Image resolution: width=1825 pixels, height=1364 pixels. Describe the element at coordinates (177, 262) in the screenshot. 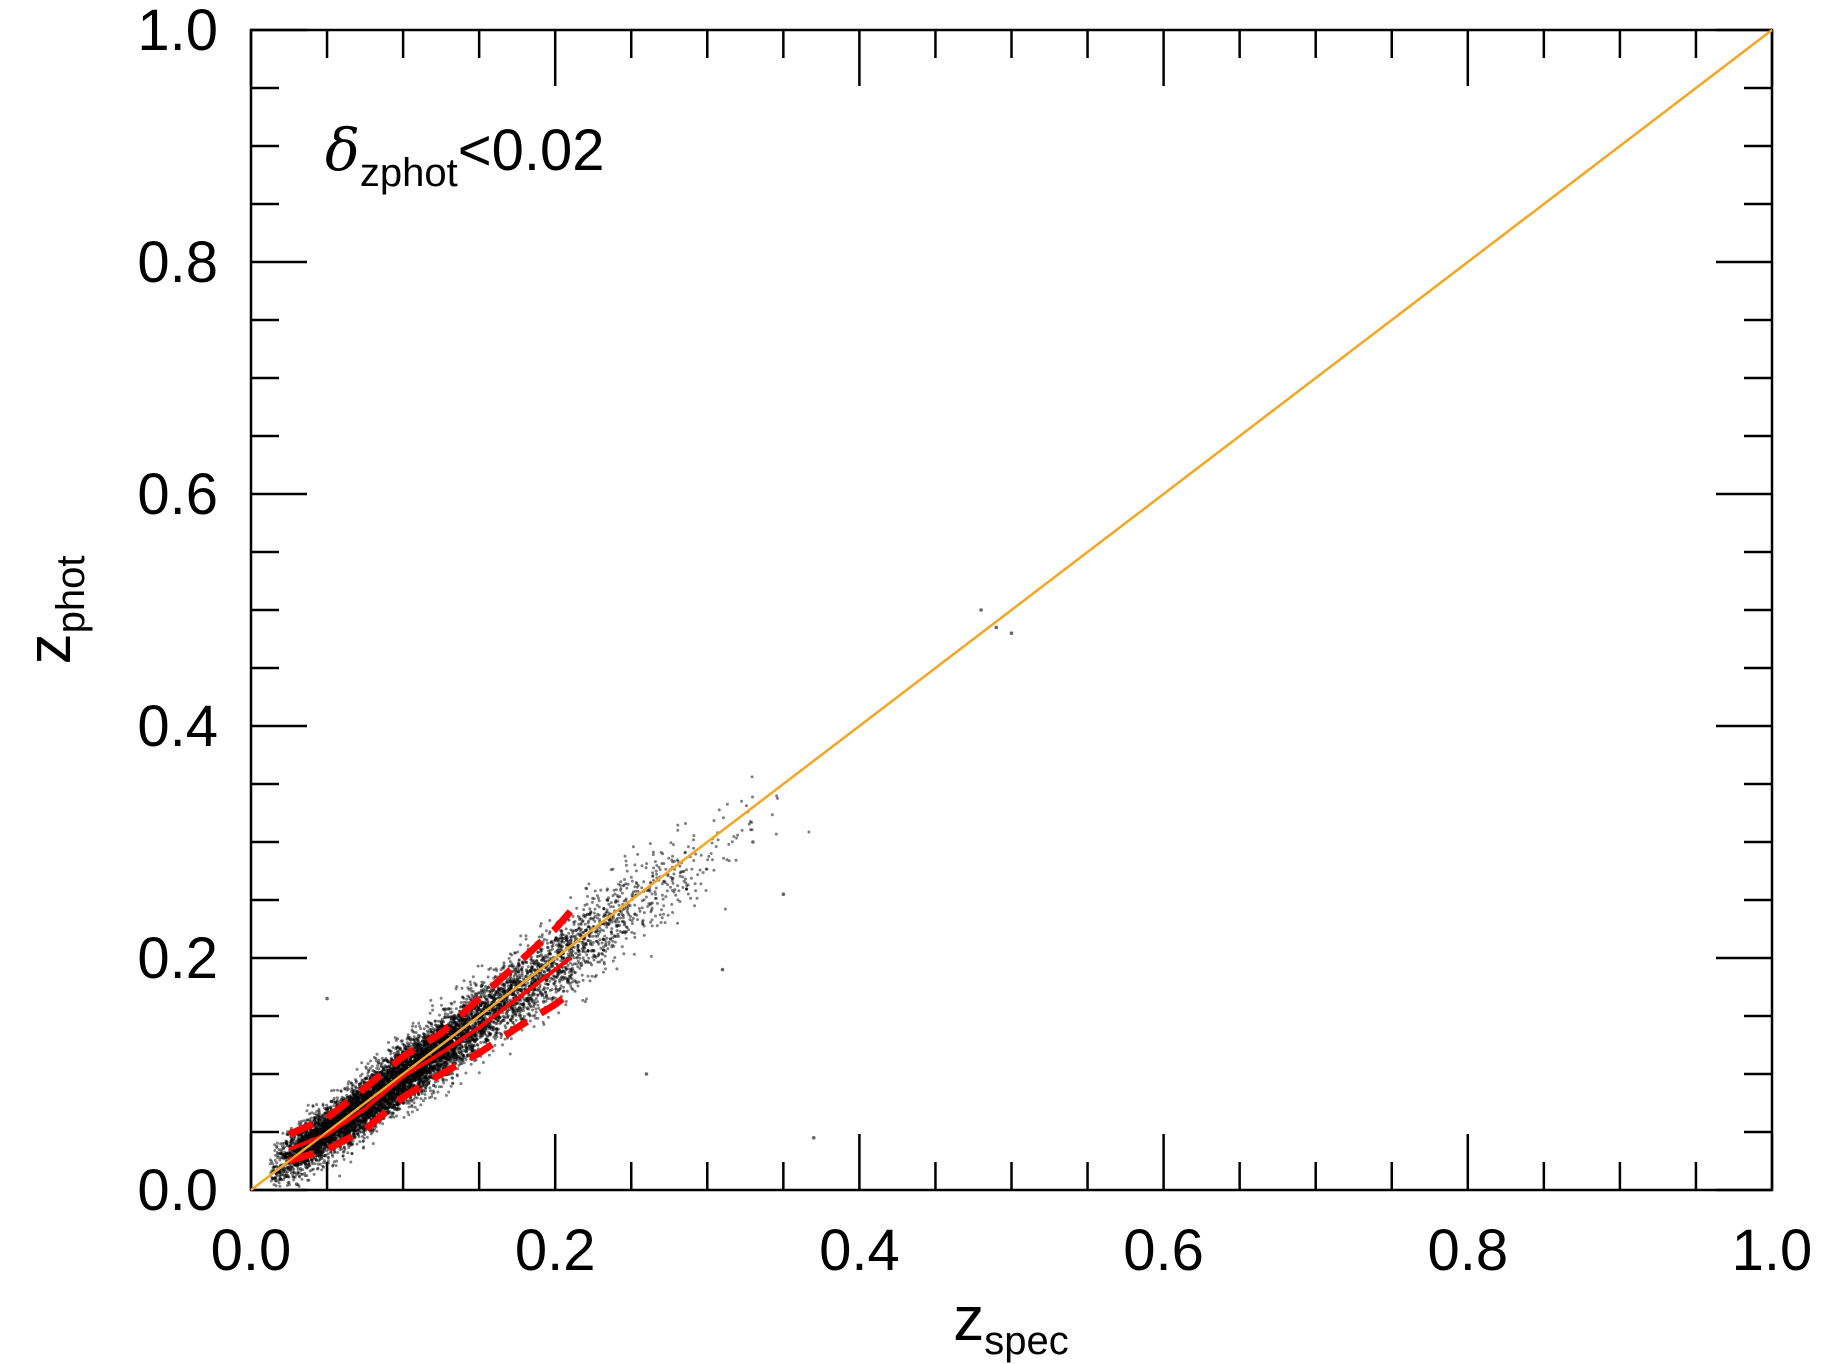

I see `y-tick-label: 0.8` at that location.